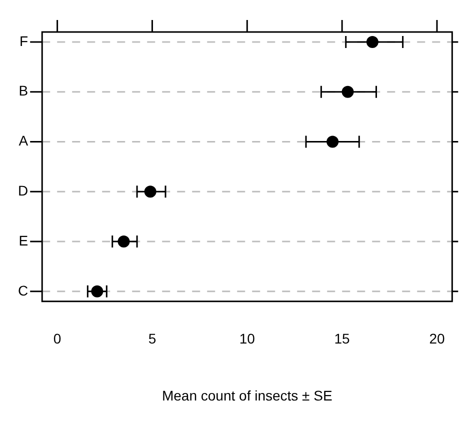 This screenshot has height=421, width=475. What do you see at coordinates (23, 240) in the screenshot?
I see `y-tick-label: E` at bounding box center [23, 240].